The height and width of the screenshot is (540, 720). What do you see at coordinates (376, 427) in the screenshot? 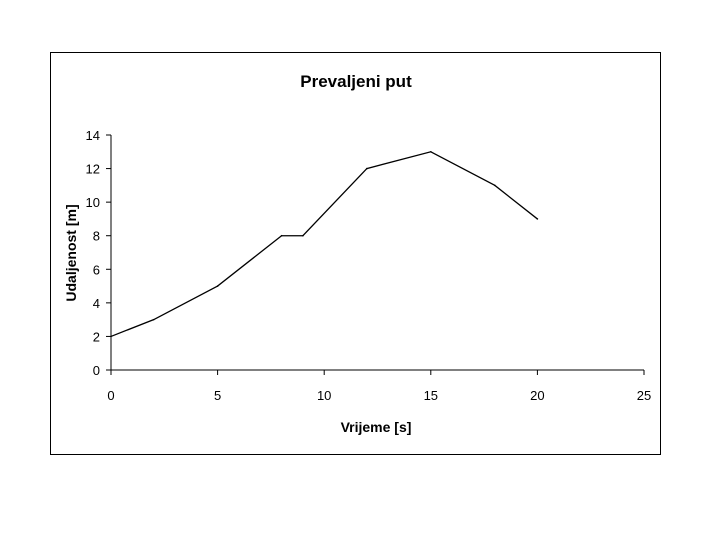
I see `x-axis-title: Vrijeme [s]` at bounding box center [376, 427].